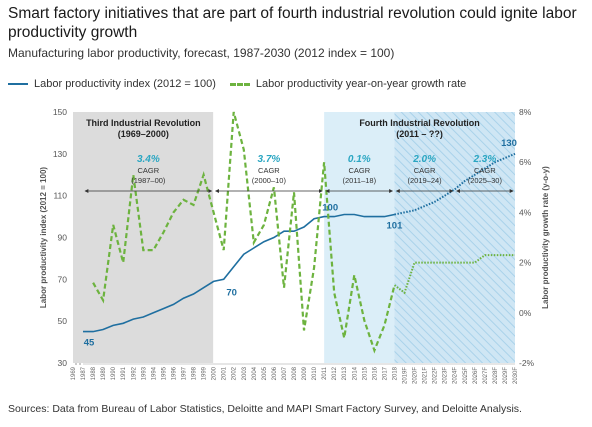  I want to click on x-tick-label: 2000, so click(215, 373).